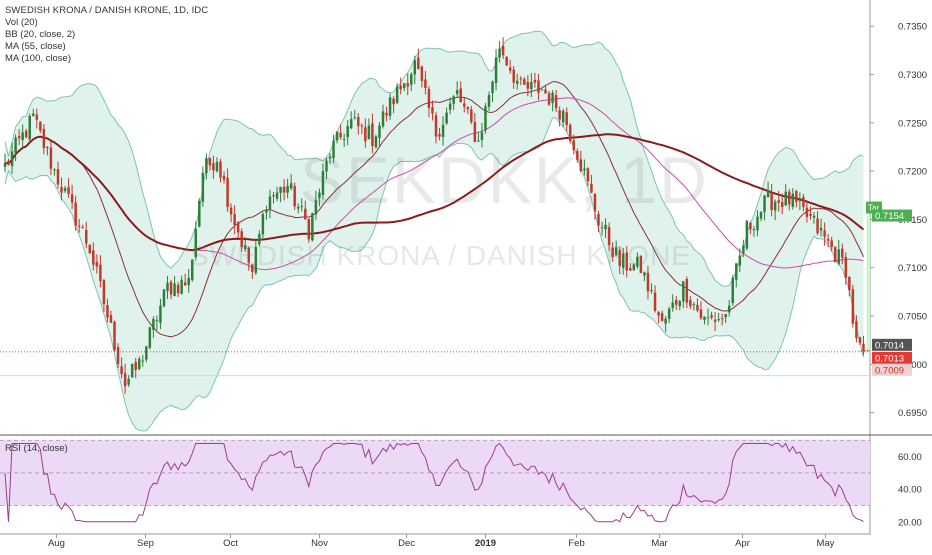 This screenshot has height=555, width=932. Describe the element at coordinates (36, 448) in the screenshot. I see `rsi-title: RSI (14, close)` at that location.